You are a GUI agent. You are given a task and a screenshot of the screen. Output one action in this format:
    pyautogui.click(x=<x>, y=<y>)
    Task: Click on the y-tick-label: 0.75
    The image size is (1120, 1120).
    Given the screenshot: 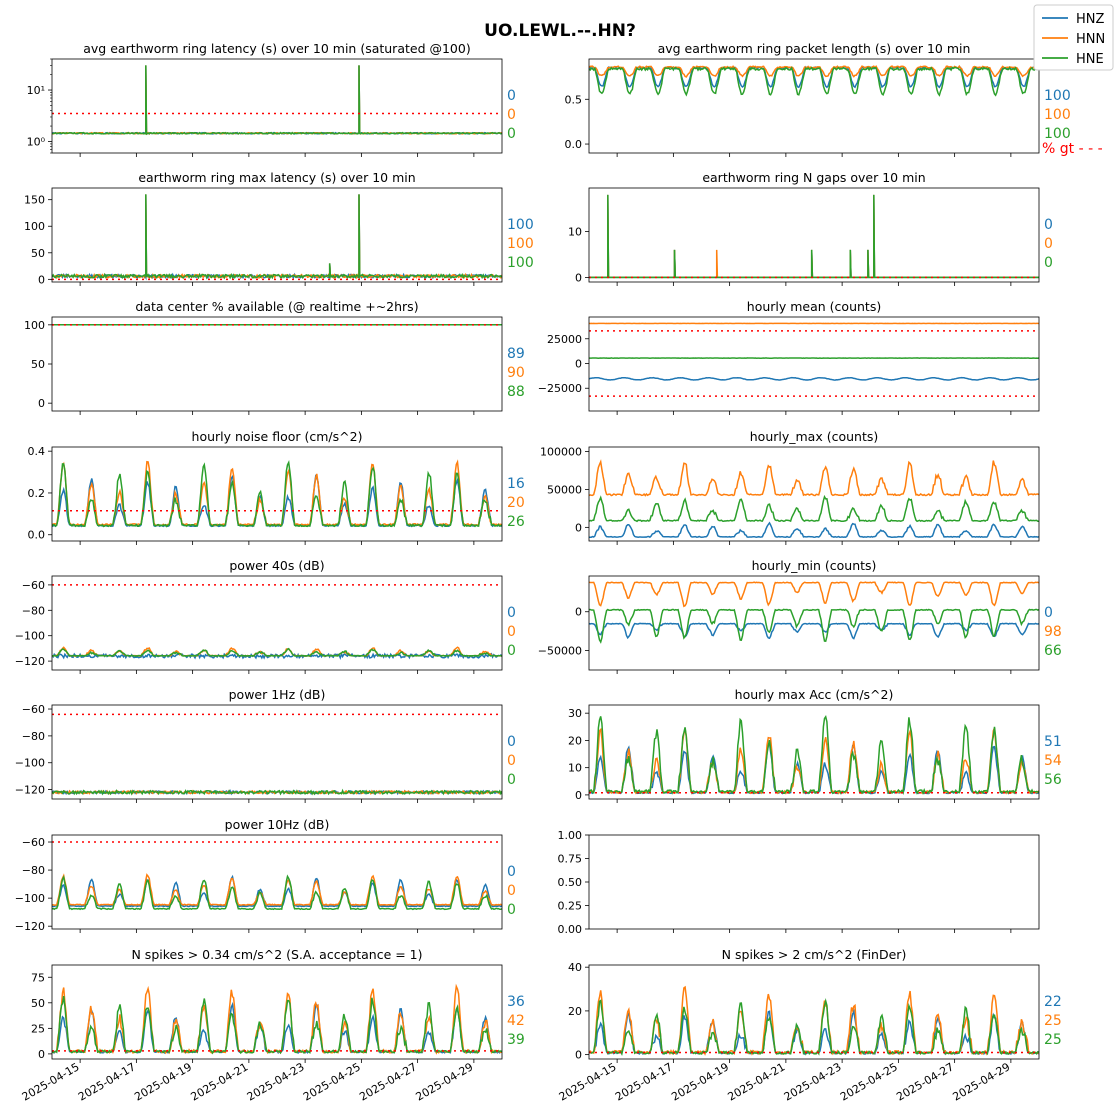 What is the action you would take?
    pyautogui.click(x=570, y=859)
    